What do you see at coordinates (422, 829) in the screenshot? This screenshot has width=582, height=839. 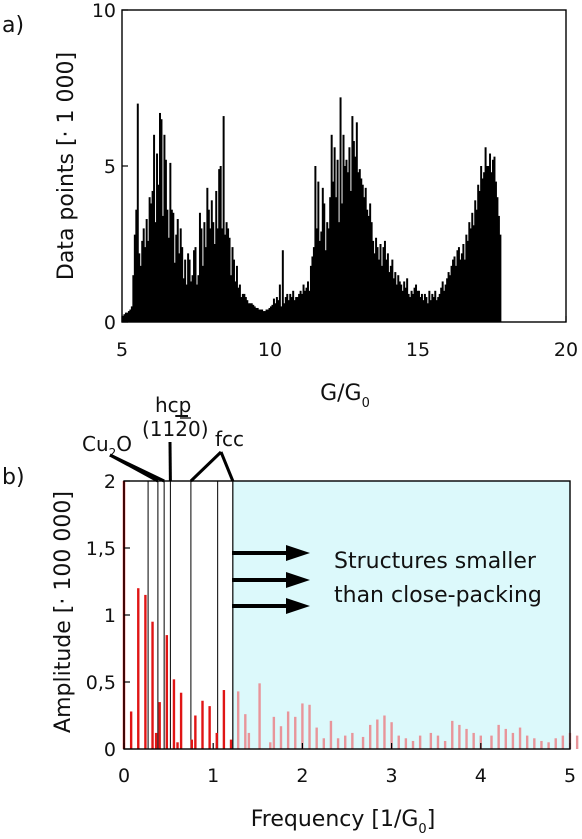 I see `panel-b-xlabel-sub: 0` at bounding box center [422, 829].